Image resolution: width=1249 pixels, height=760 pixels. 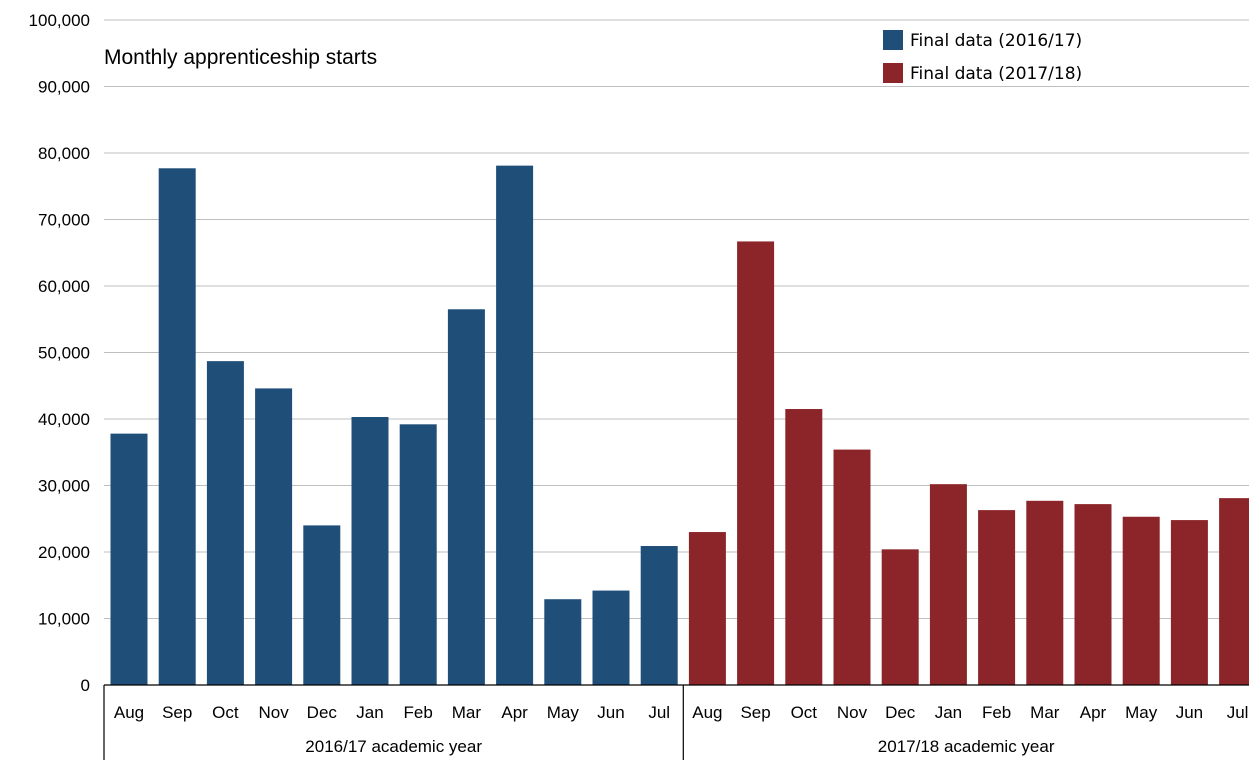 What do you see at coordinates (966, 746) in the screenshot?
I see `x-group-label: 2017/18 academic year` at bounding box center [966, 746].